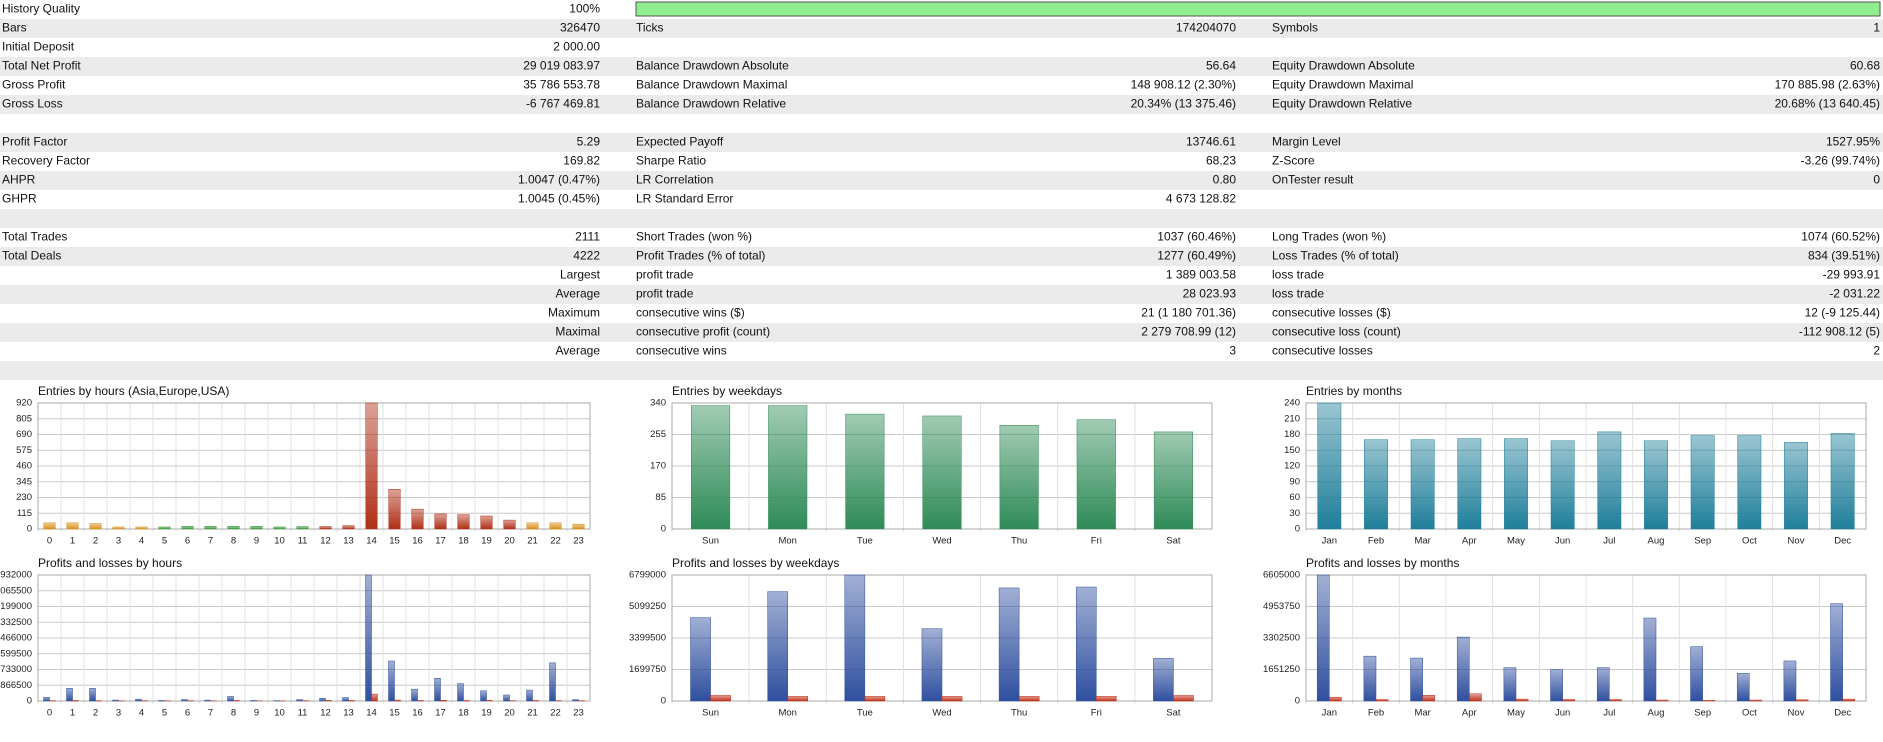 The image size is (1883, 742). I want to click on y-tick-label: 5099250, so click(647, 606).